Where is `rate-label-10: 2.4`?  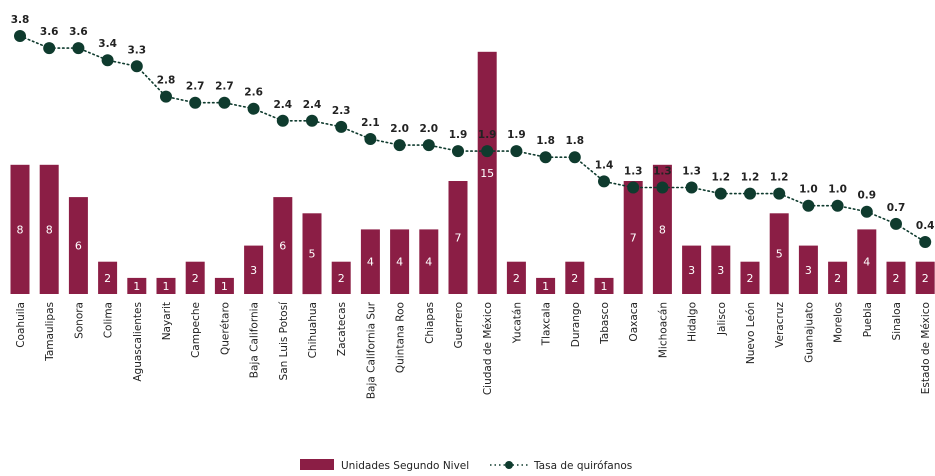 rate-label-10: 2.4 is located at coordinates (312, 105).